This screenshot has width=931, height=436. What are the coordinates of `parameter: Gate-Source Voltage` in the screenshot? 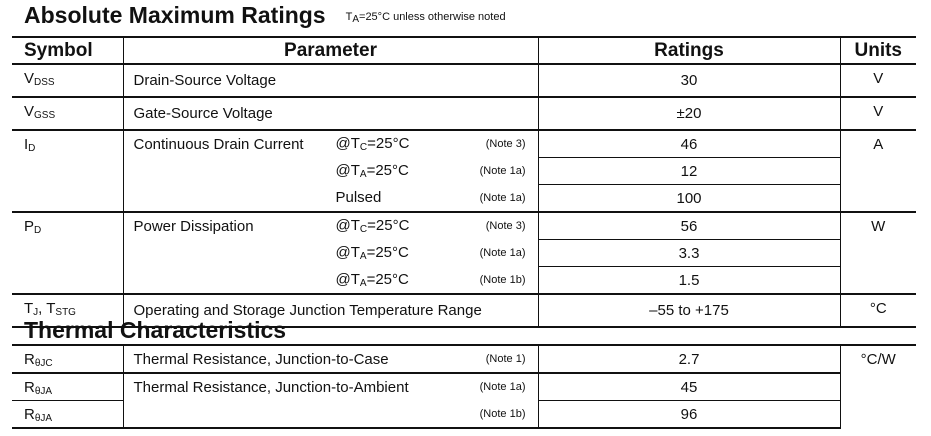 It's located at (331, 113).